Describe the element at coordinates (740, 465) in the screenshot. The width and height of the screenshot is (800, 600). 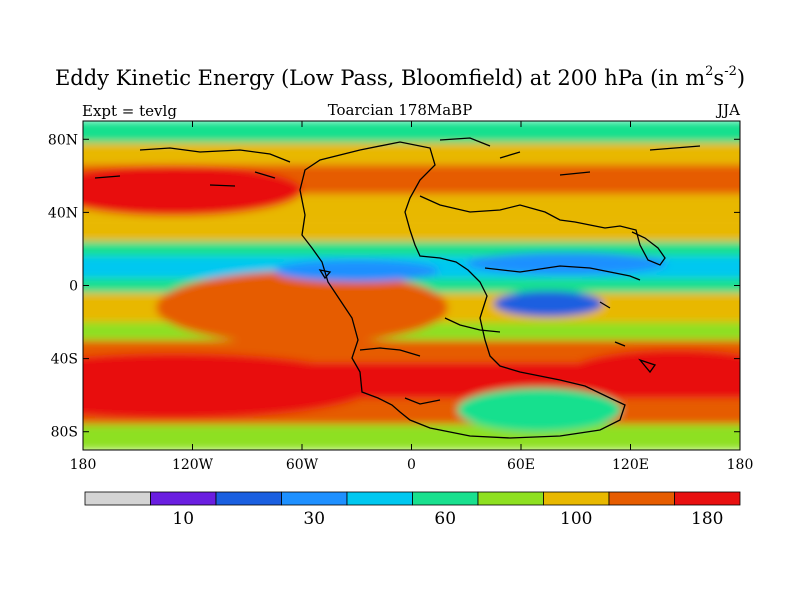
I see `x-tick-label-6: 180` at that location.